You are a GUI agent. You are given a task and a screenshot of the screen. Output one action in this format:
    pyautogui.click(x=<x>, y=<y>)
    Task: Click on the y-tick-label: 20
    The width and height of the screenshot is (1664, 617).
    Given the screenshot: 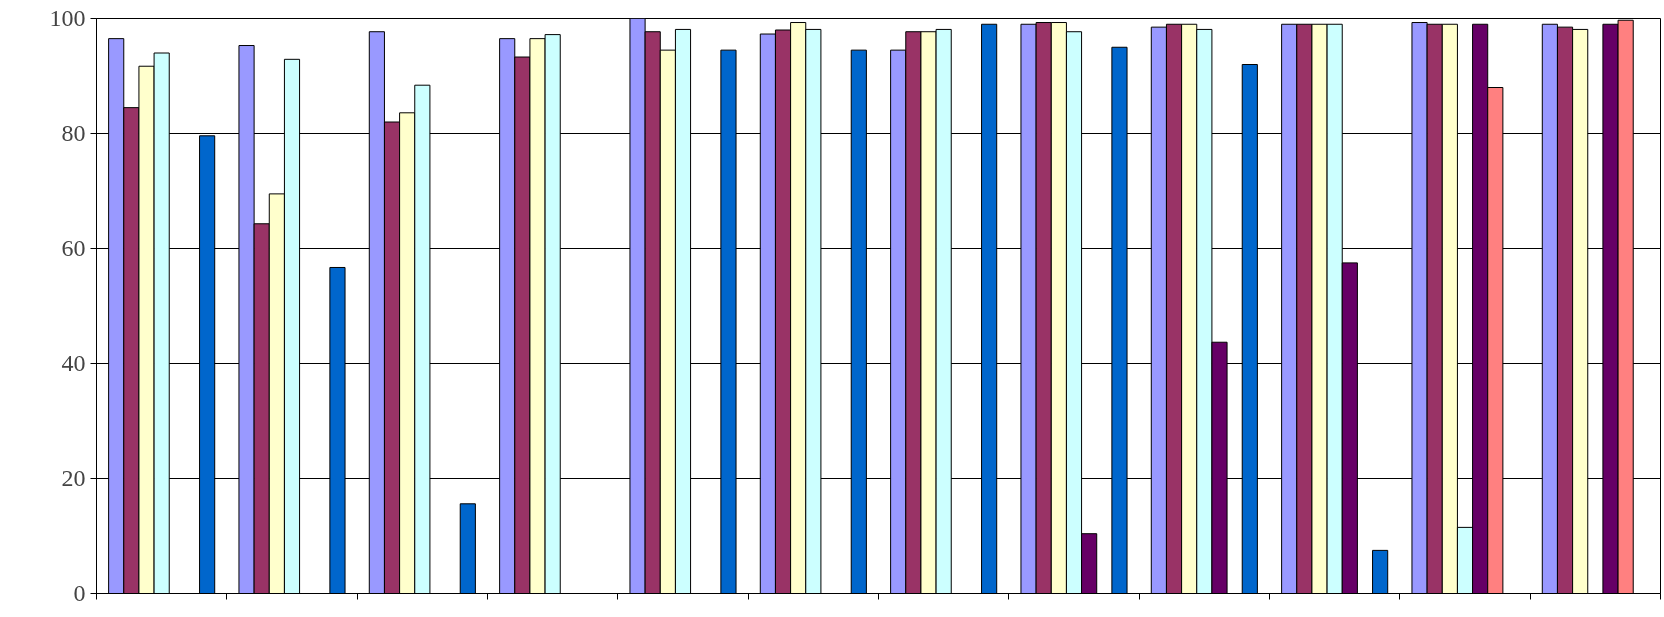 What is the action you would take?
    pyautogui.click(x=73, y=478)
    